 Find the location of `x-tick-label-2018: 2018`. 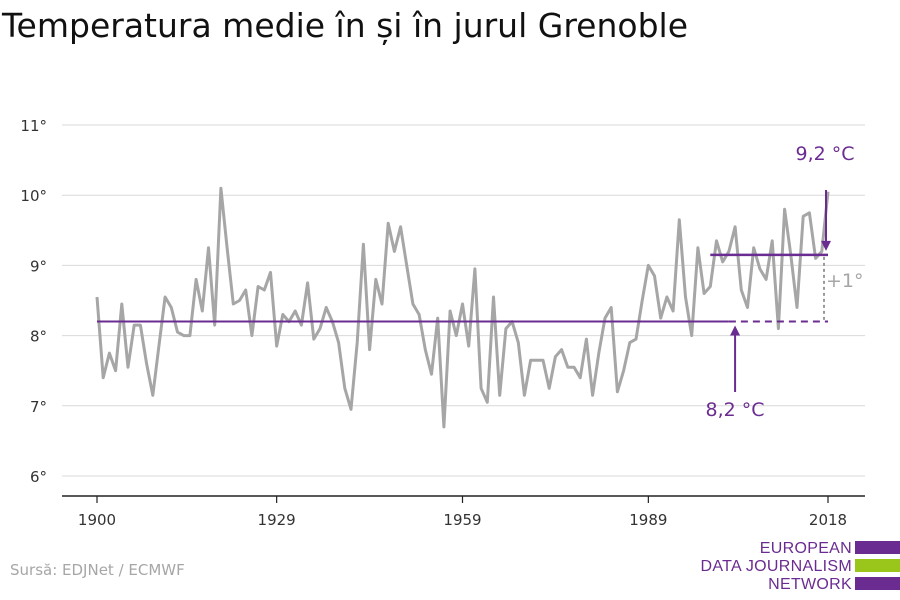

x-tick-label-2018: 2018 is located at coordinates (828, 520).